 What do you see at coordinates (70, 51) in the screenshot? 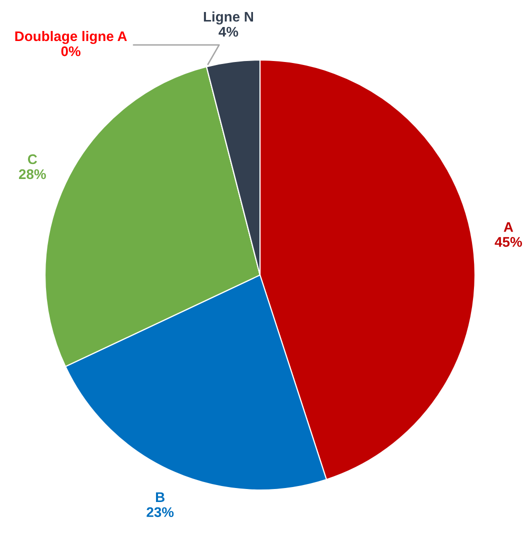
I see `text: 0%` at bounding box center [70, 51].